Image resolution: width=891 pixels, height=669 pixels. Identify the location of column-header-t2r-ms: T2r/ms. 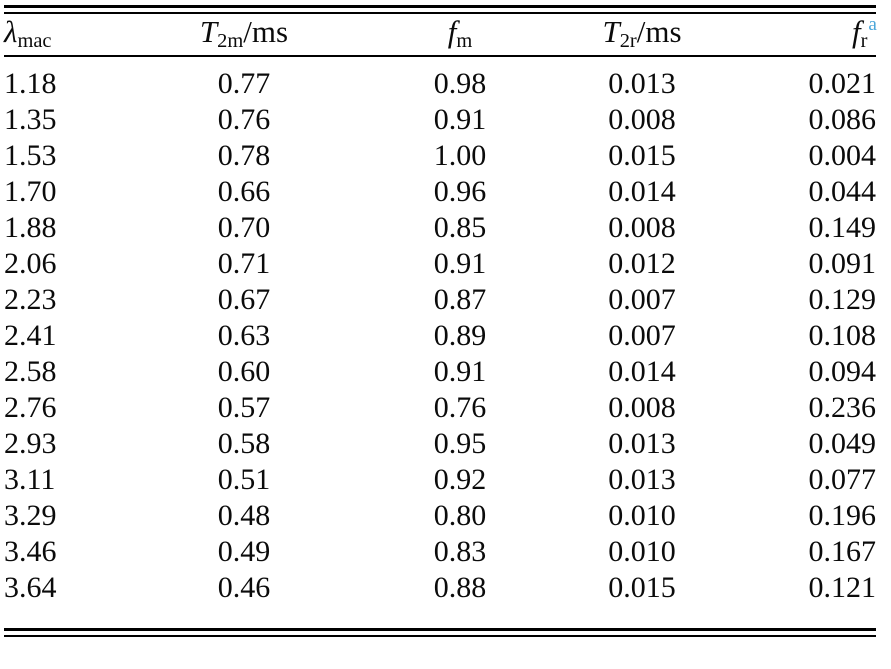
(642, 35).